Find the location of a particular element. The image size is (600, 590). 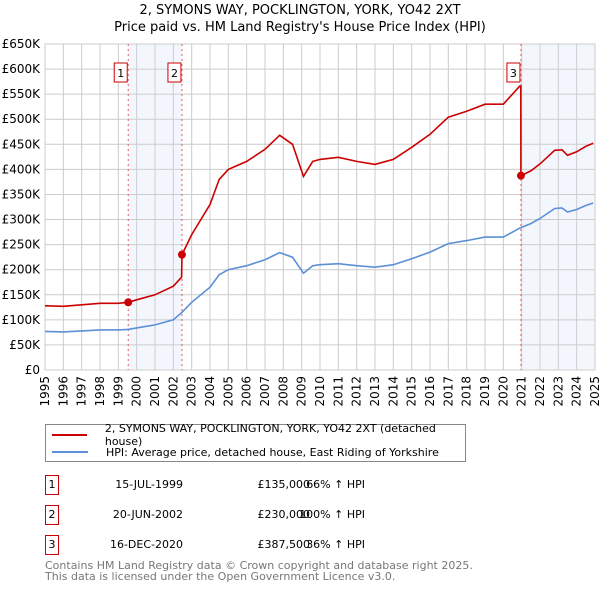

y-tick-label: £350K is located at coordinates (22, 194).